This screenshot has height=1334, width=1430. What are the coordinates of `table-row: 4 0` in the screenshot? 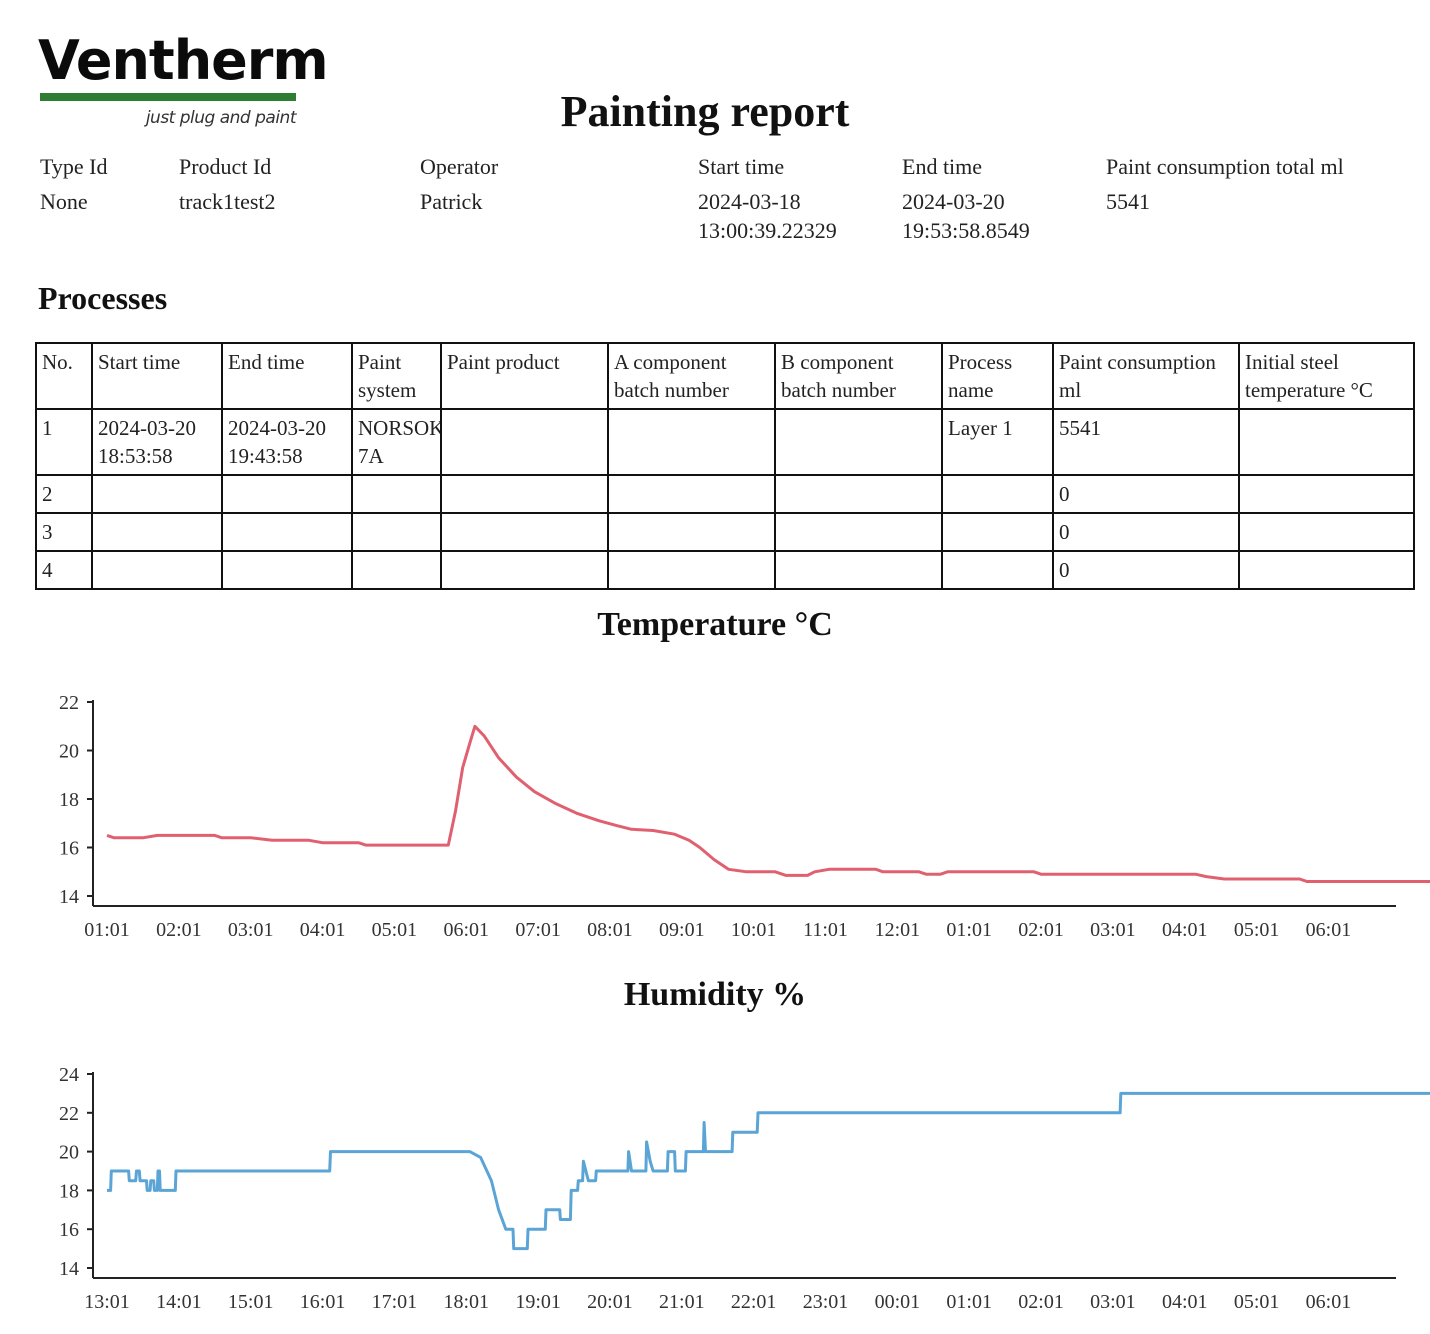 It's located at (725, 570).